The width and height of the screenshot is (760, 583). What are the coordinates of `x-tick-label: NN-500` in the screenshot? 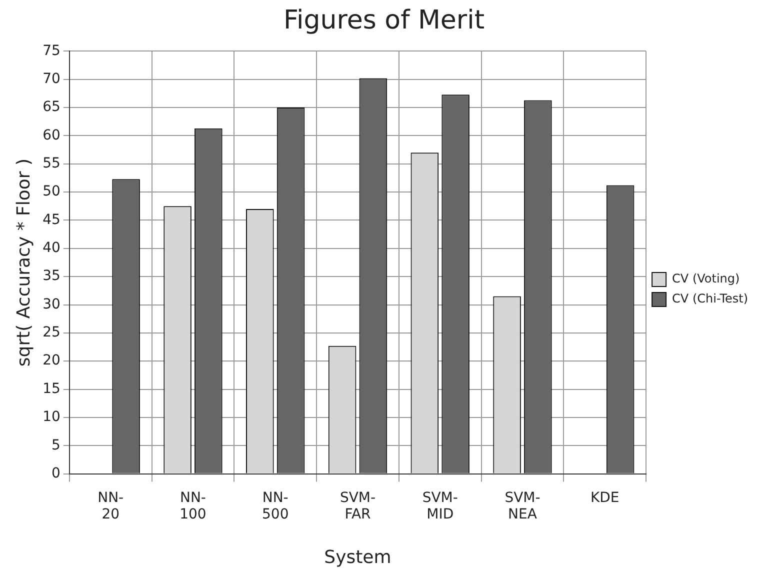 It's located at (275, 506).